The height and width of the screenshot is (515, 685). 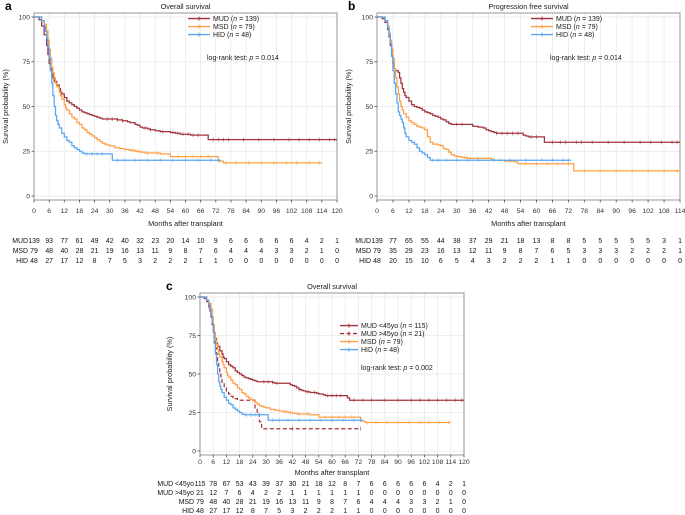 I want to click on risk-value: 15, so click(x=409, y=261).